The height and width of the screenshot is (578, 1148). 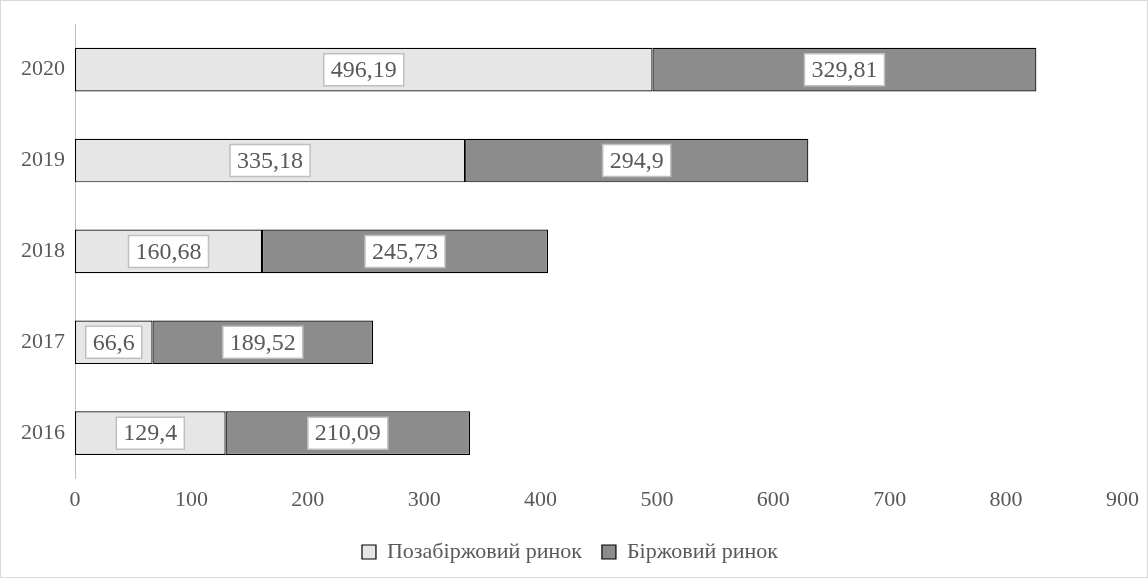 I want to click on data-label: 210,09, so click(x=347, y=432).